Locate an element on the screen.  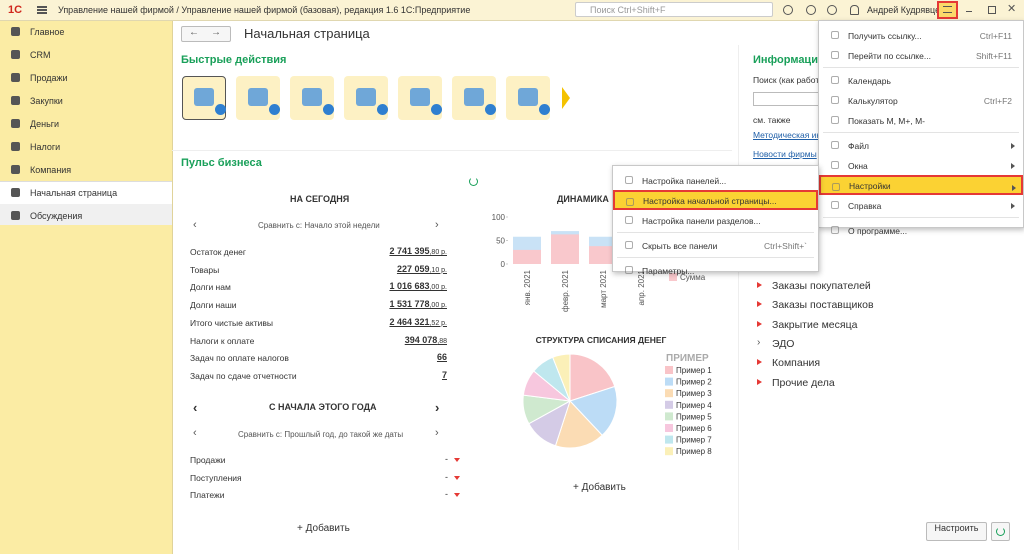
help-link: Методическая ин is located at coordinates (787, 135).